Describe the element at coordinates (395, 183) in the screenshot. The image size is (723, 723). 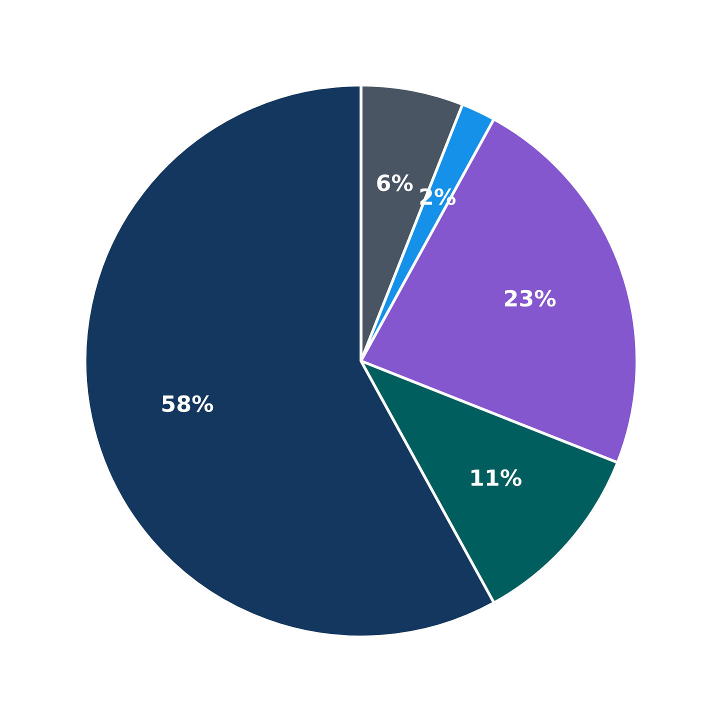
I see `data-label: 6%` at that location.